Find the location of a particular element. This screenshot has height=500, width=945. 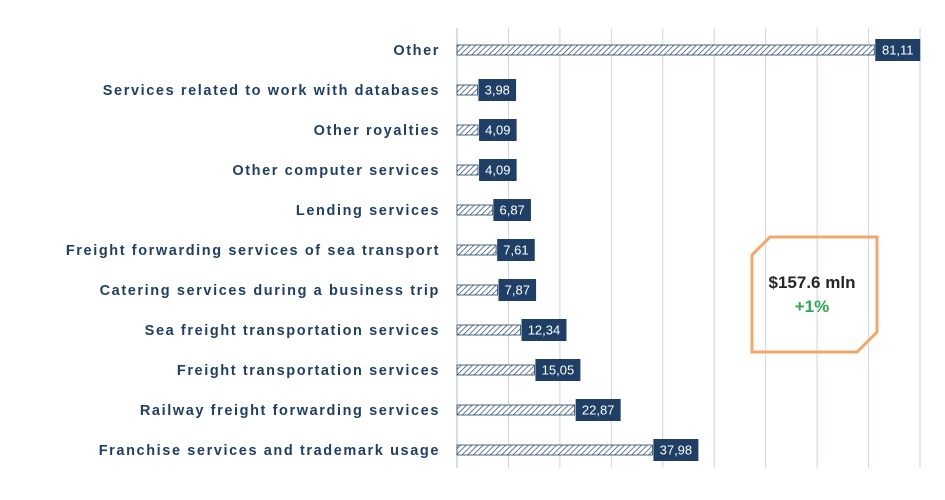

callout-frame is located at coordinates (814, 294).